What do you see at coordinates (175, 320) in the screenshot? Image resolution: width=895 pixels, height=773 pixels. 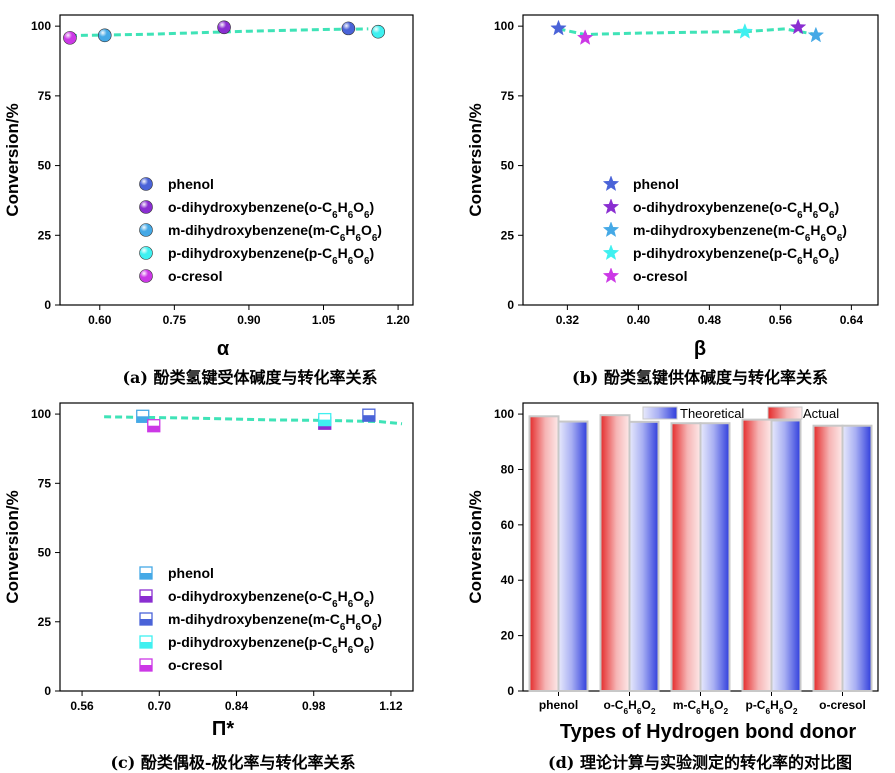 I see `x-tick-label: 0.75` at bounding box center [175, 320].